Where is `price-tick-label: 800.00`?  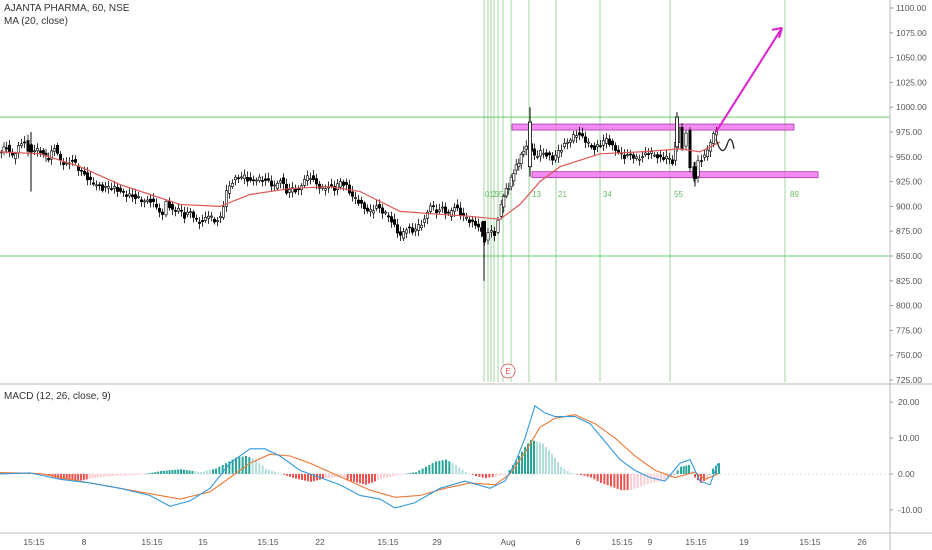
price-tick-label: 800.00 is located at coordinates (909, 306).